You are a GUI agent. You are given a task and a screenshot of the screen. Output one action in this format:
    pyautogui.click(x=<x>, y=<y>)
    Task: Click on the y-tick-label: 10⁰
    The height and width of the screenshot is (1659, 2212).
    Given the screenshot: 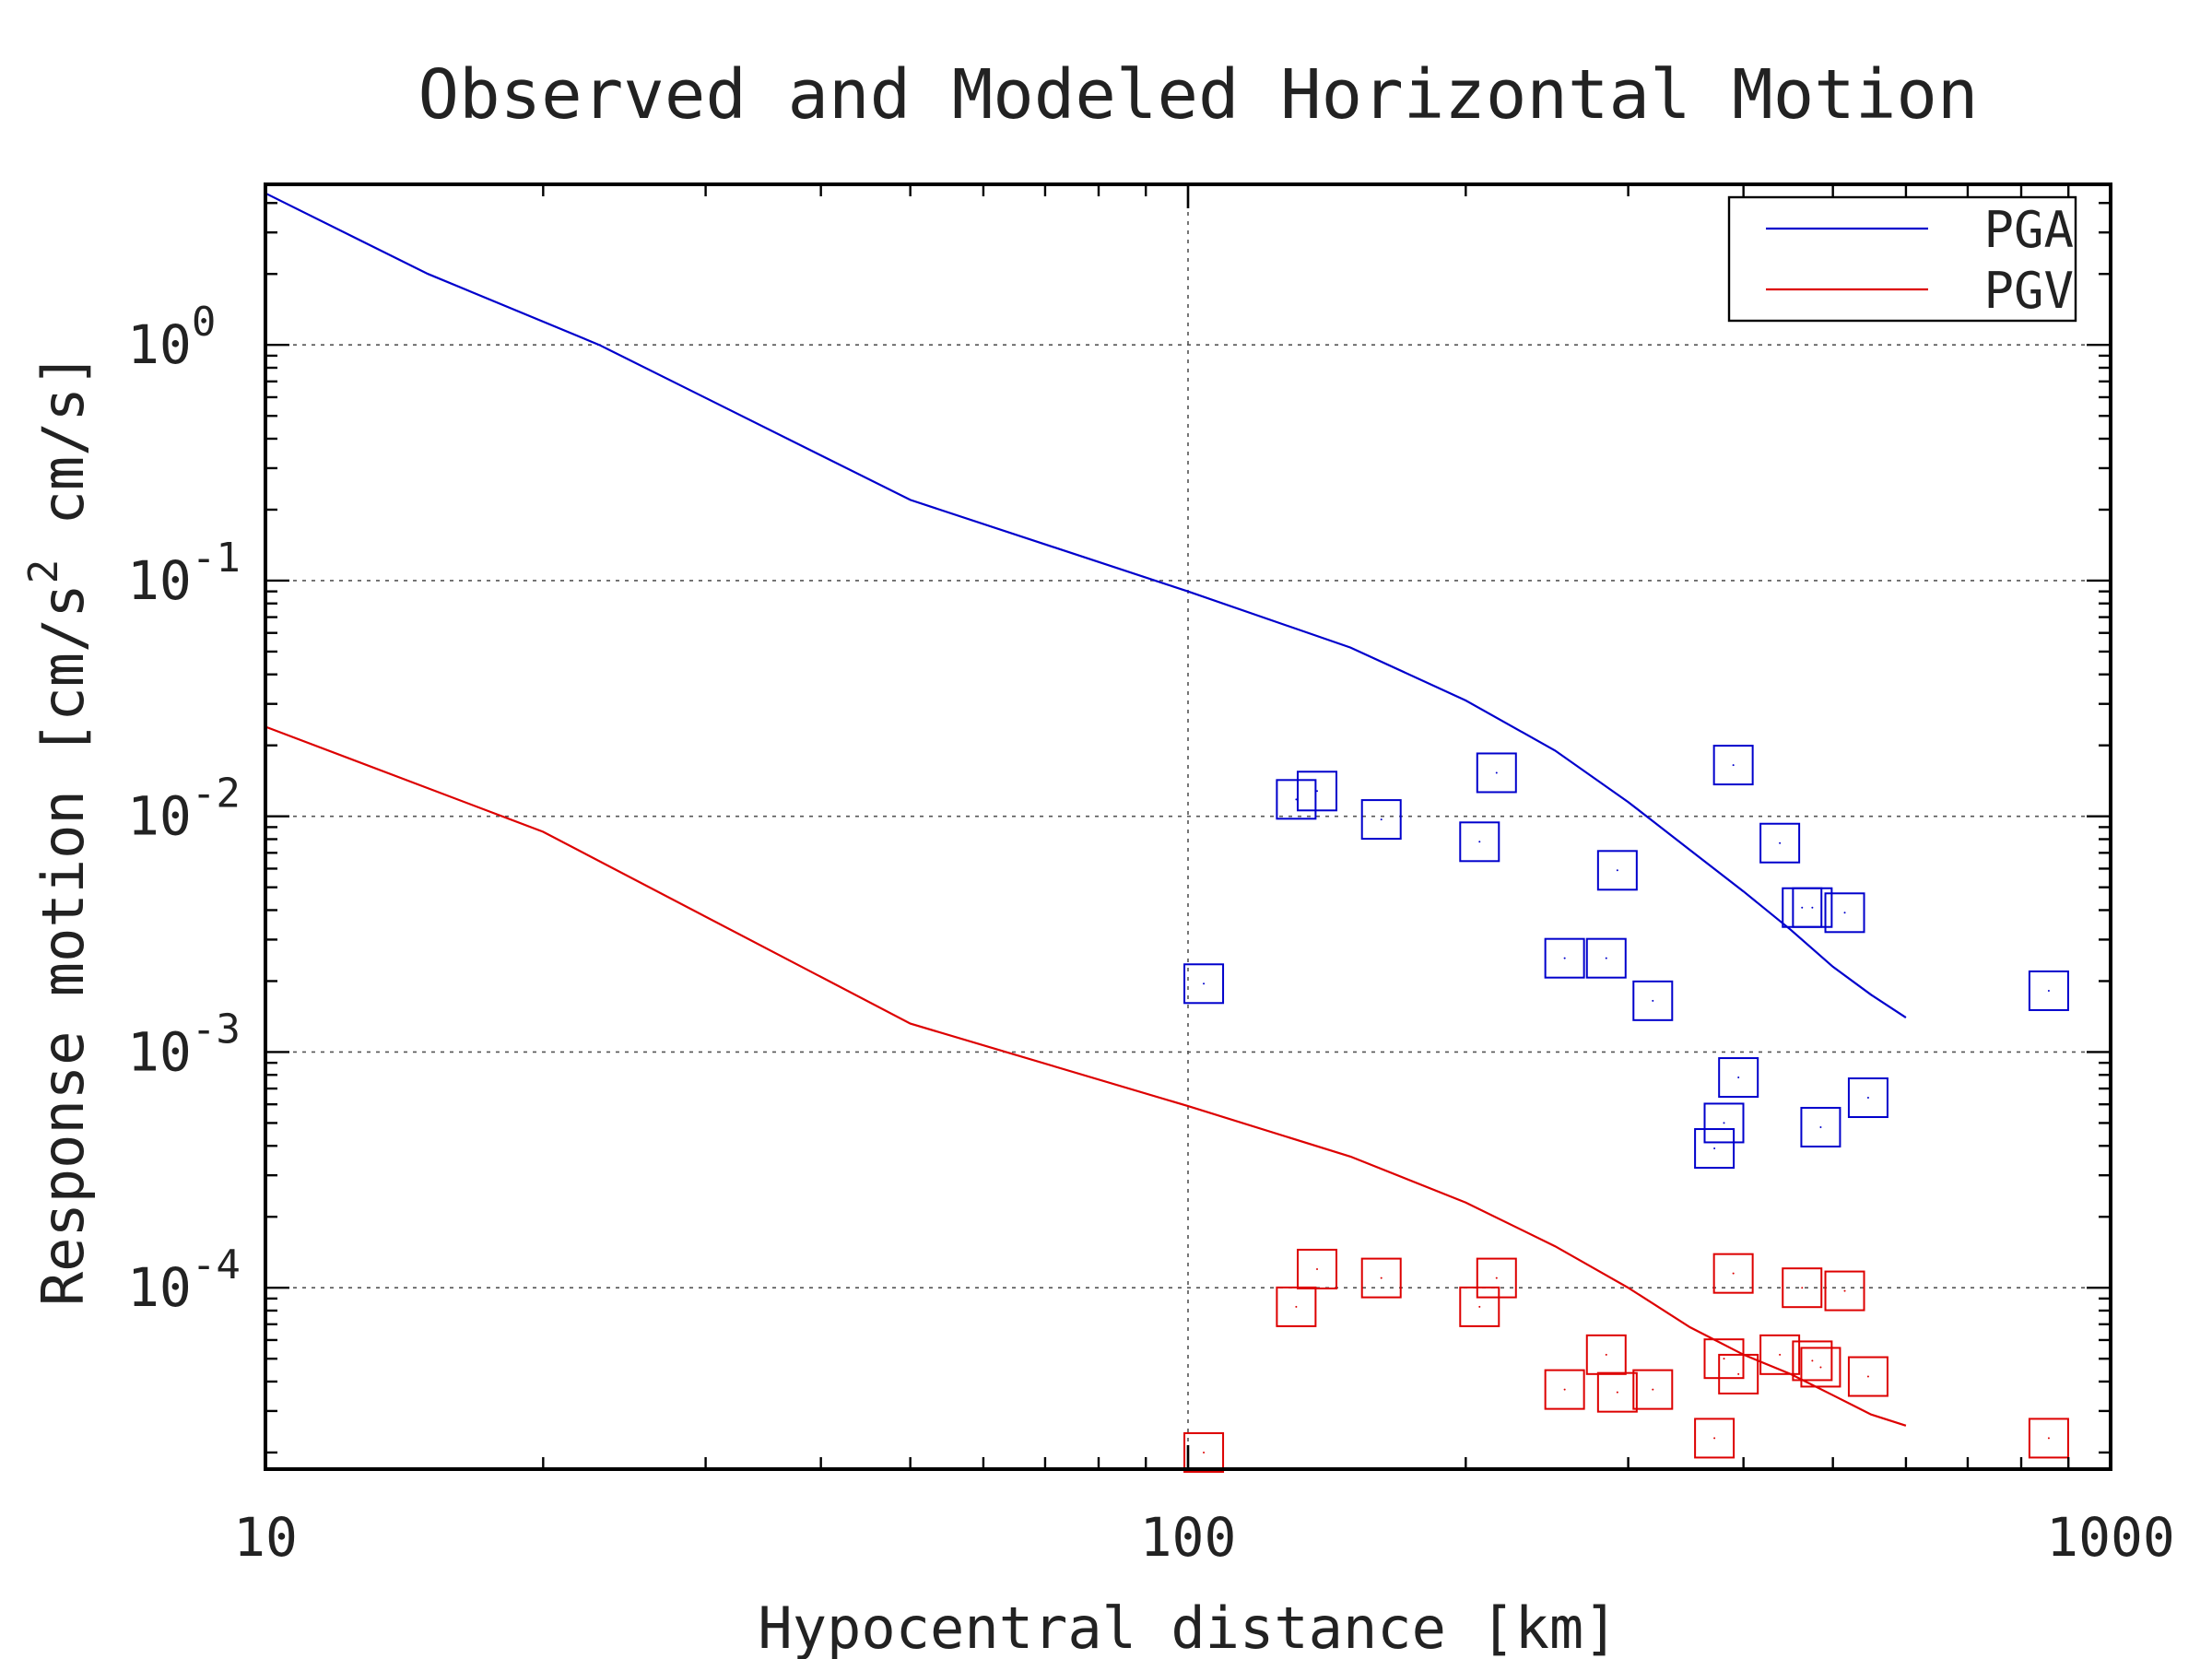 What is the action you would take?
    pyautogui.click(x=171, y=337)
    